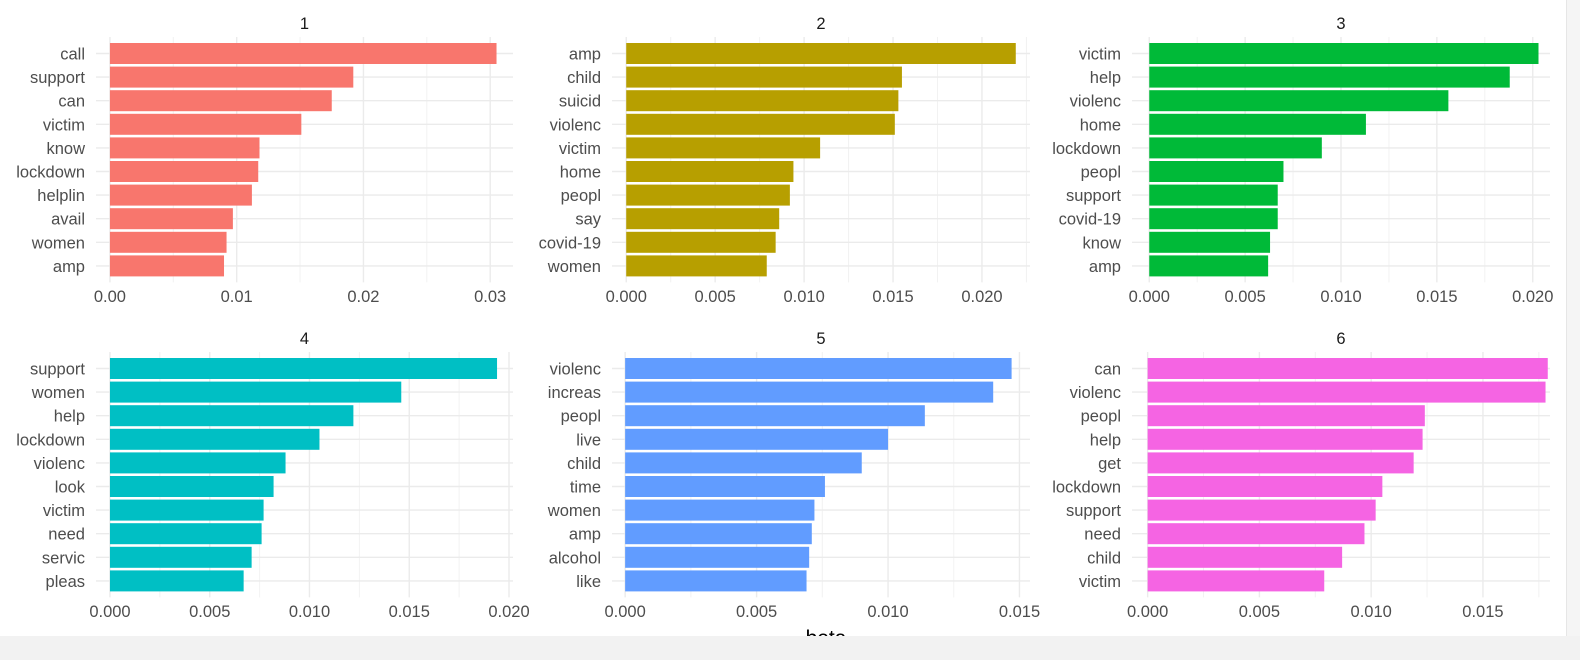 The width and height of the screenshot is (1580, 660). What do you see at coordinates (710, 171) in the screenshot?
I see `bar-home` at bounding box center [710, 171].